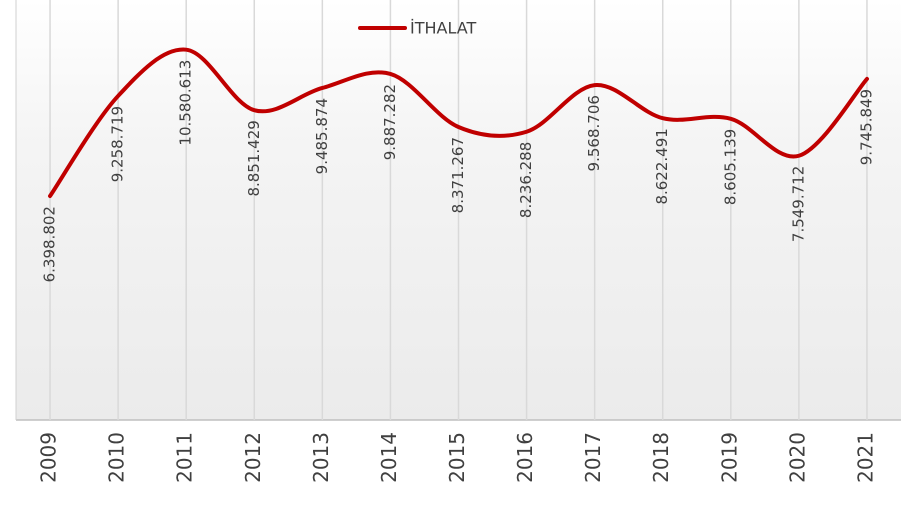  What do you see at coordinates (49, 457) in the screenshot?
I see `x-tick-label: 2009` at bounding box center [49, 457].